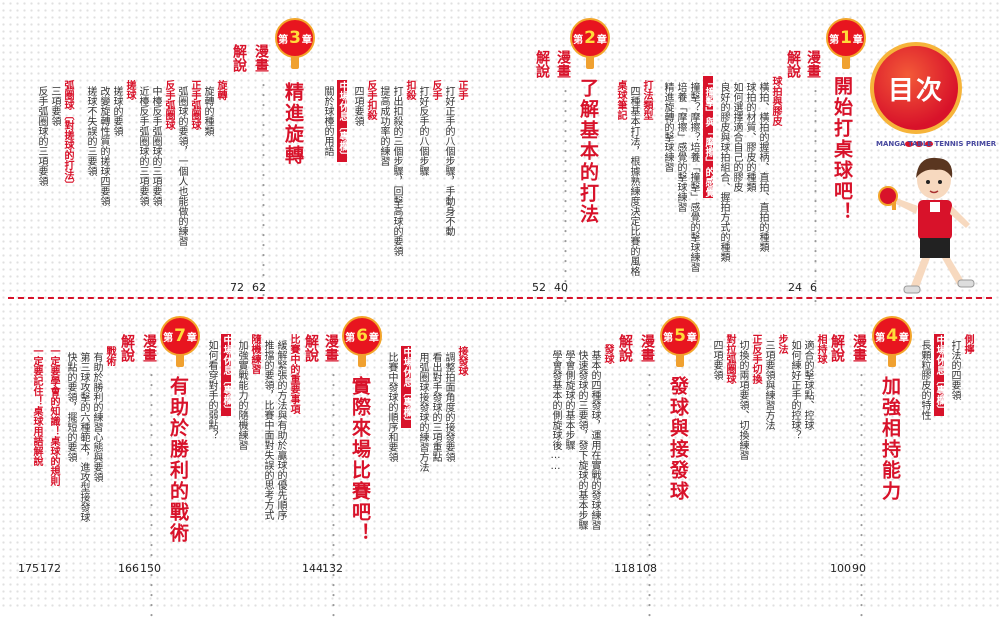 This screenshot has width=1000, height=620. Describe the element at coordinates (391, 407) in the screenshot. I see `list-item: 比賽中發球的順序和要領` at that location.